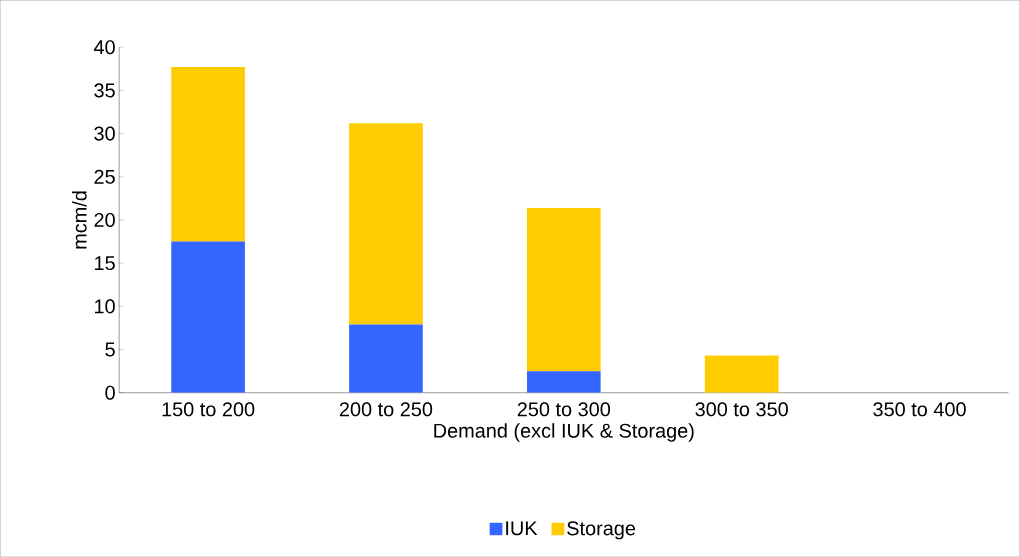 This screenshot has height=557, width=1020. I want to click on x-tick-label: 250 to 300, so click(564, 409).